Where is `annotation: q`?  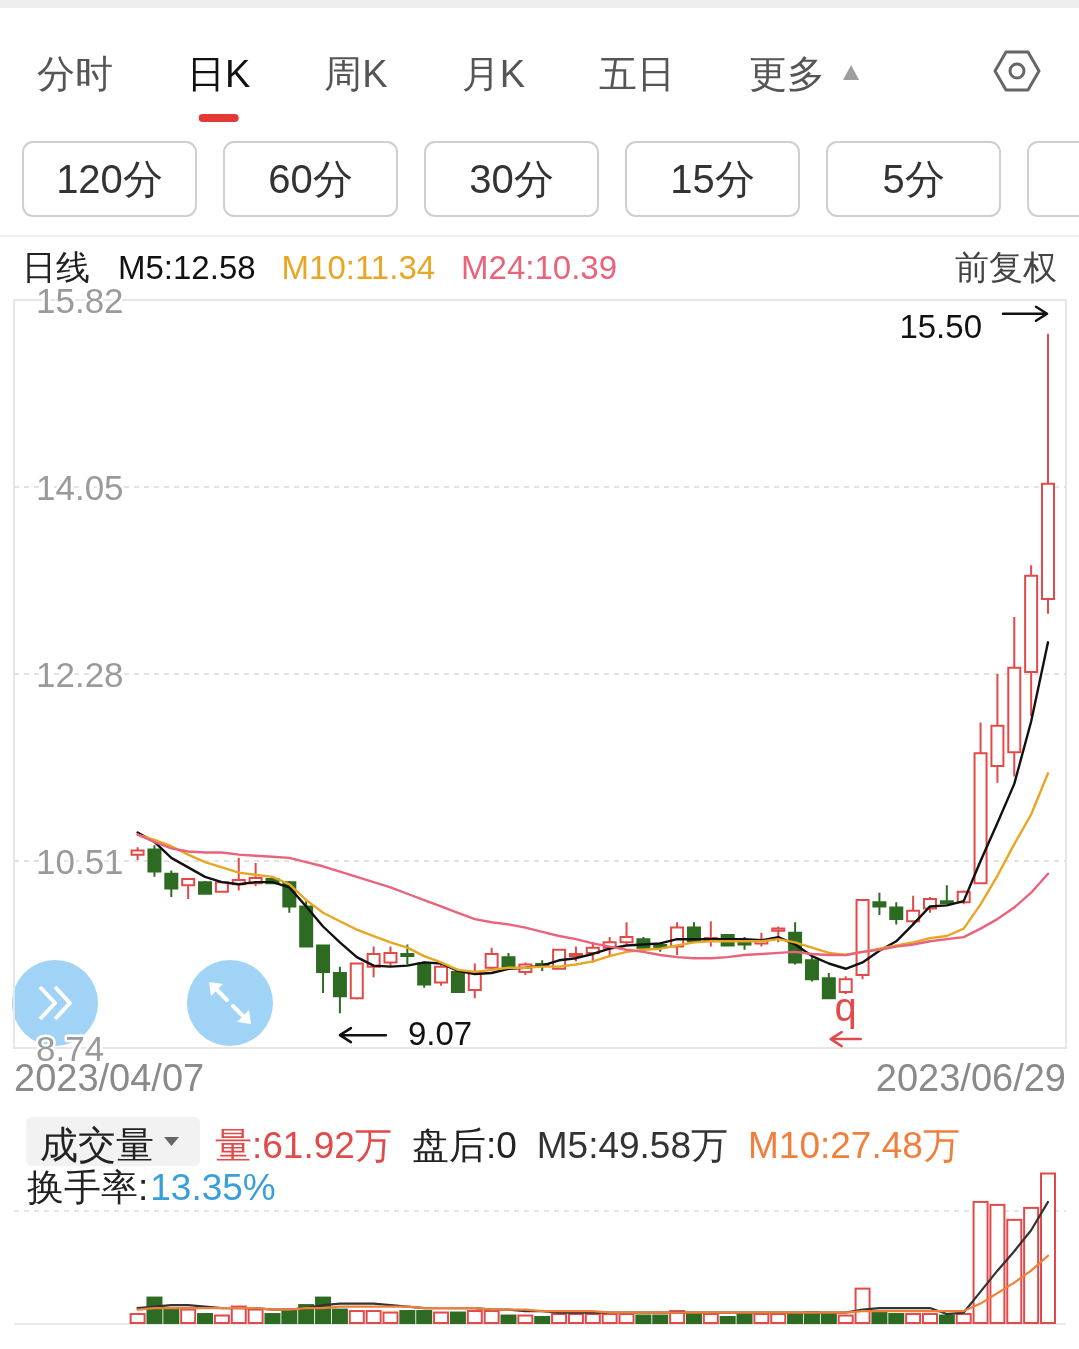
annotation: q is located at coordinates (845, 1007).